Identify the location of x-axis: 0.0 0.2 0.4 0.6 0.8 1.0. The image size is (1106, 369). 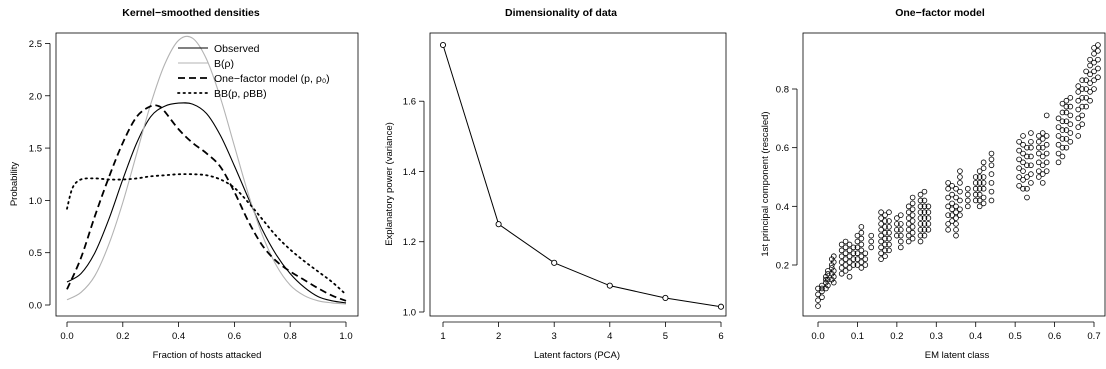
(206, 331).